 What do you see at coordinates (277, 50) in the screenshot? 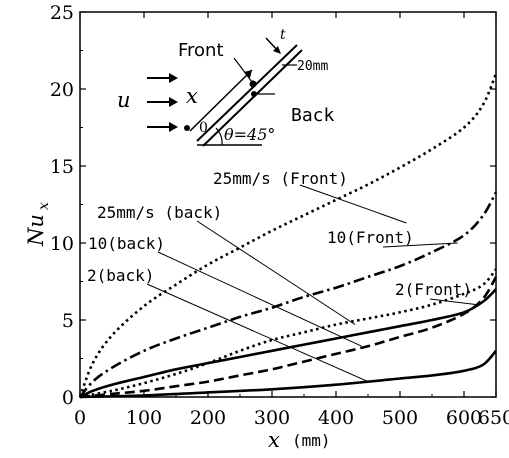
I see `thickness-arrowhead` at bounding box center [277, 50].